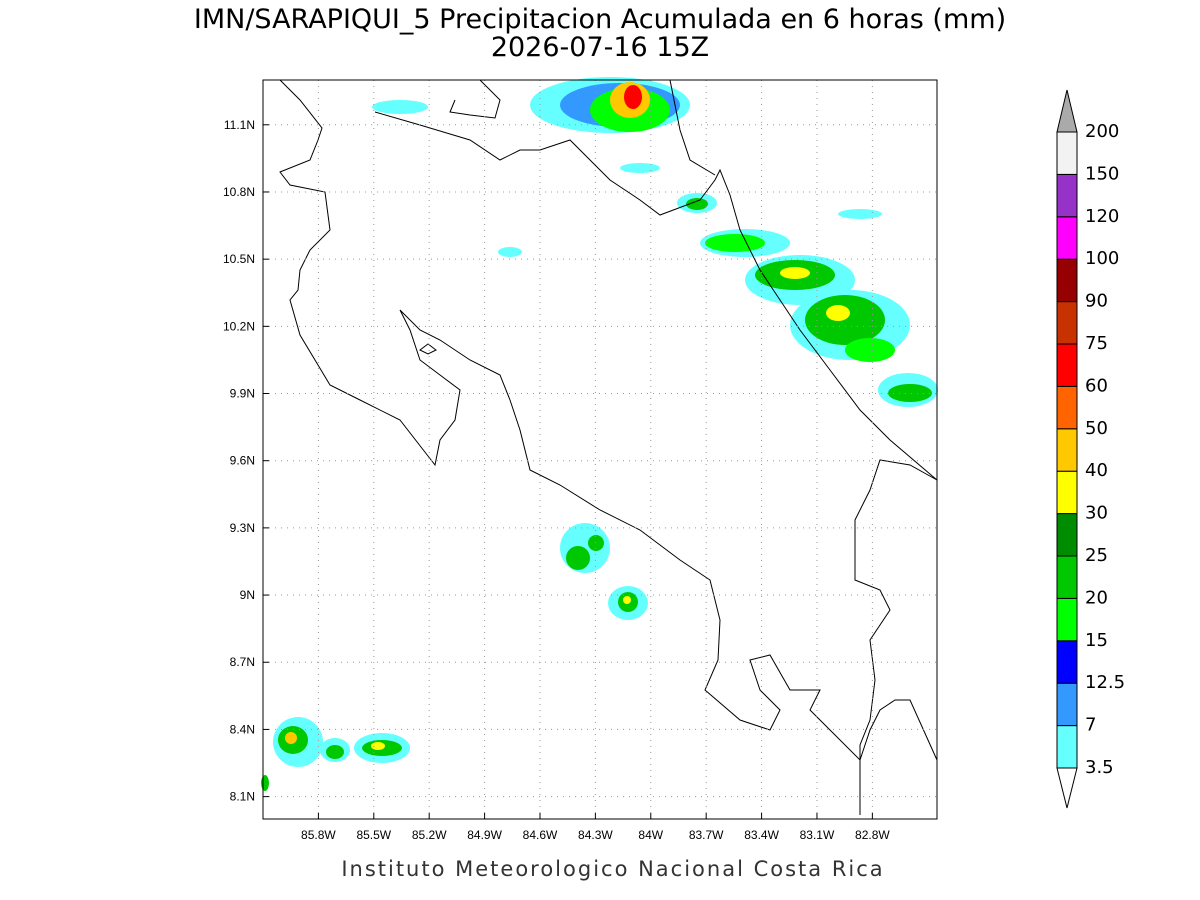 This screenshot has width=1200, height=900. Describe the element at coordinates (242, 662) in the screenshot. I see `y-tick-label: 8.7N` at that location.